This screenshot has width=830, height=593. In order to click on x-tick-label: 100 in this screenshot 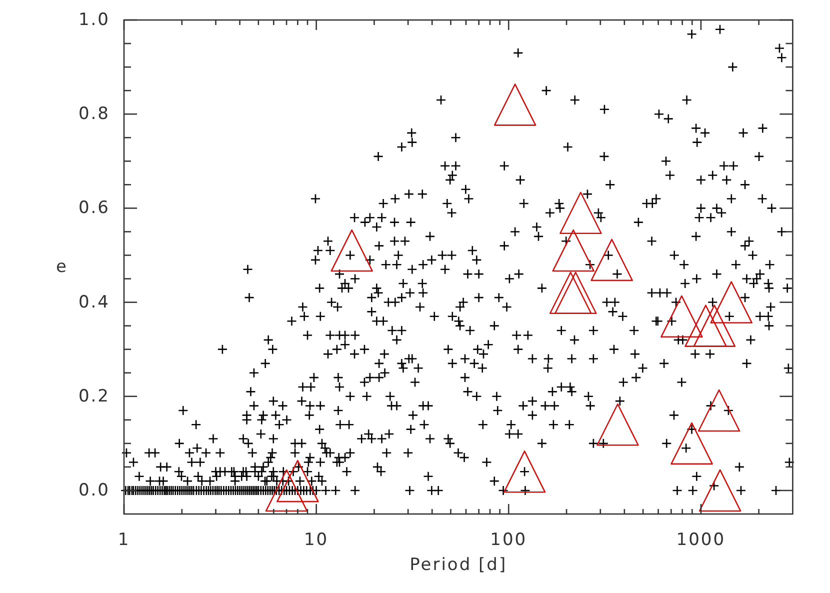, I will do `click(509, 540)`.